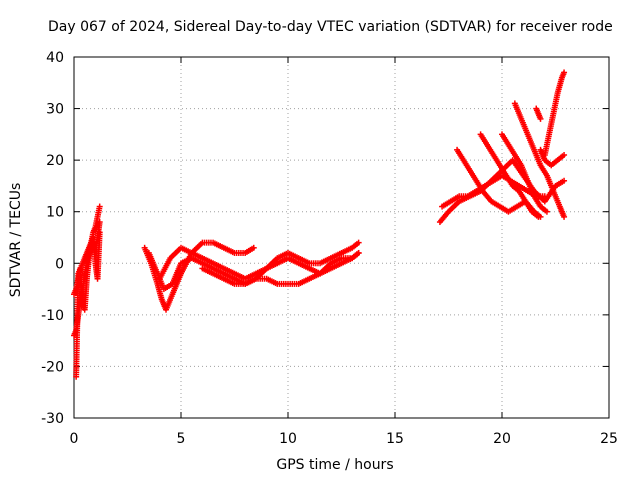  What do you see at coordinates (52, 367) in the screenshot?
I see `y-tick-label: -20` at bounding box center [52, 367].